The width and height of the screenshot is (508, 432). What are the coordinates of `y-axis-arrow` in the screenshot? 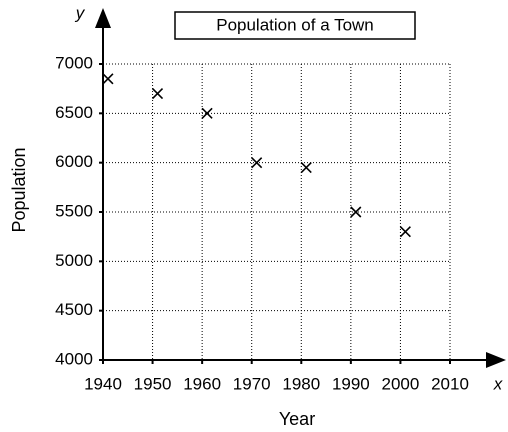 It's located at (103, 18).